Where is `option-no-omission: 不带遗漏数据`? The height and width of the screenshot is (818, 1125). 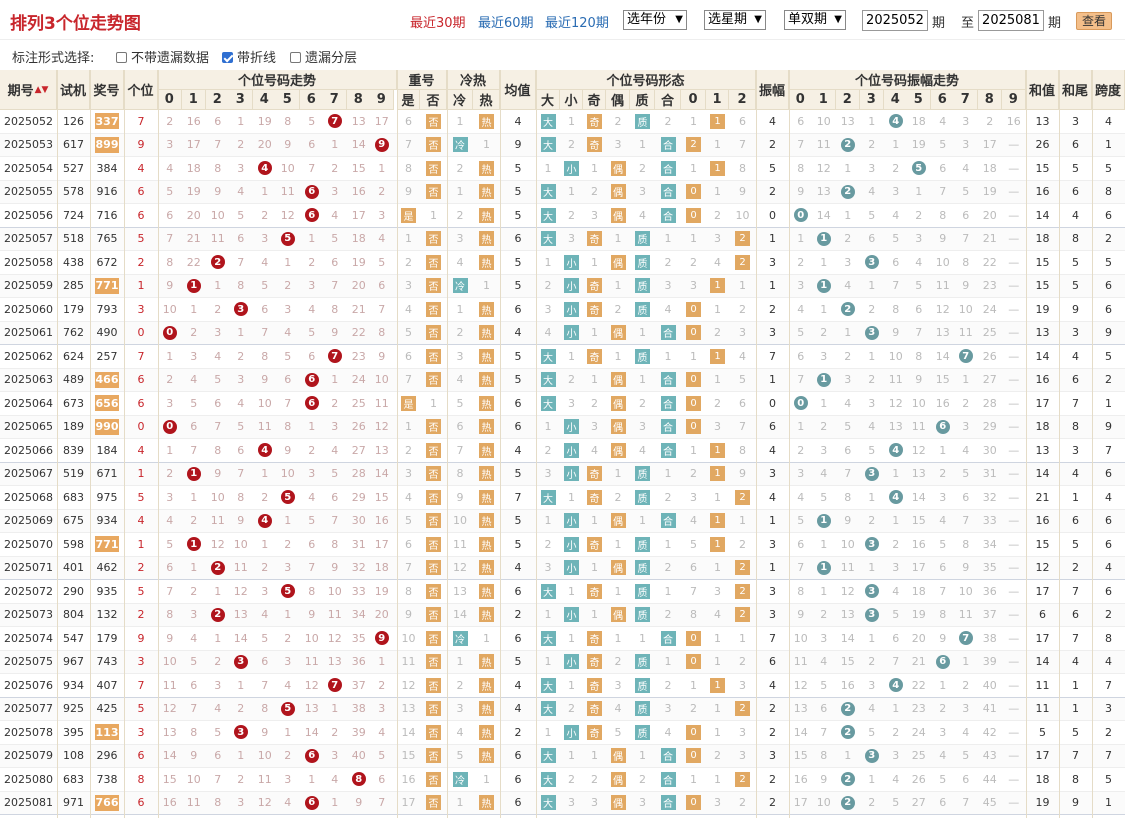 option-no-omission: 不带遗漏数据 is located at coordinates (162, 56).